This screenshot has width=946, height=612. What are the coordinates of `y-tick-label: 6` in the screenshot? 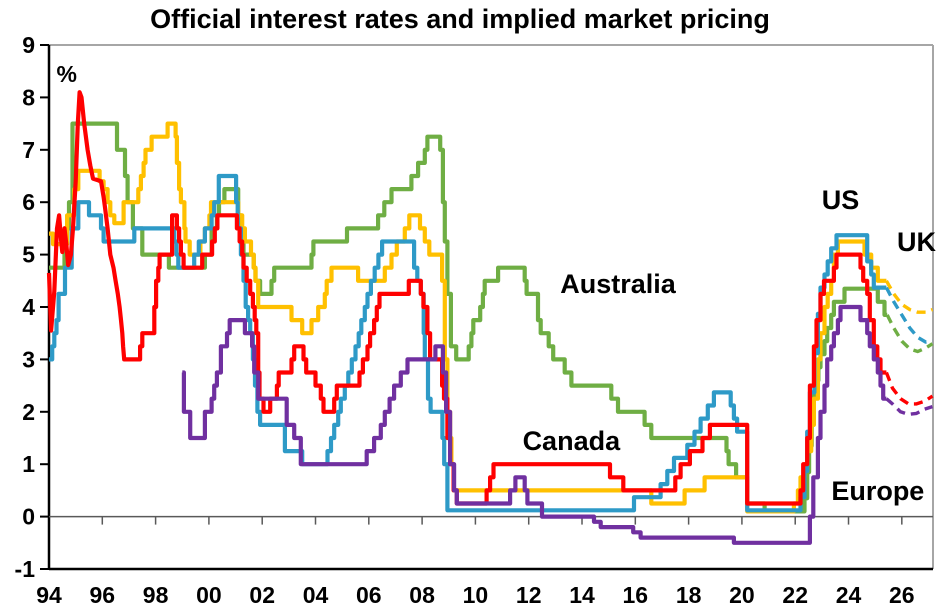 It's located at (28, 202).